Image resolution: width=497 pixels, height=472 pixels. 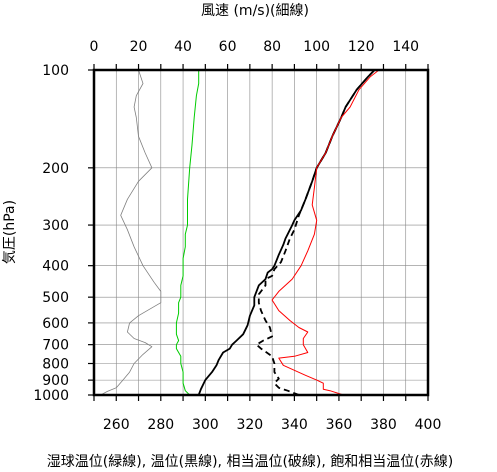 I want to click on y-axis-label: 気圧(hPa), so click(x=10, y=232).